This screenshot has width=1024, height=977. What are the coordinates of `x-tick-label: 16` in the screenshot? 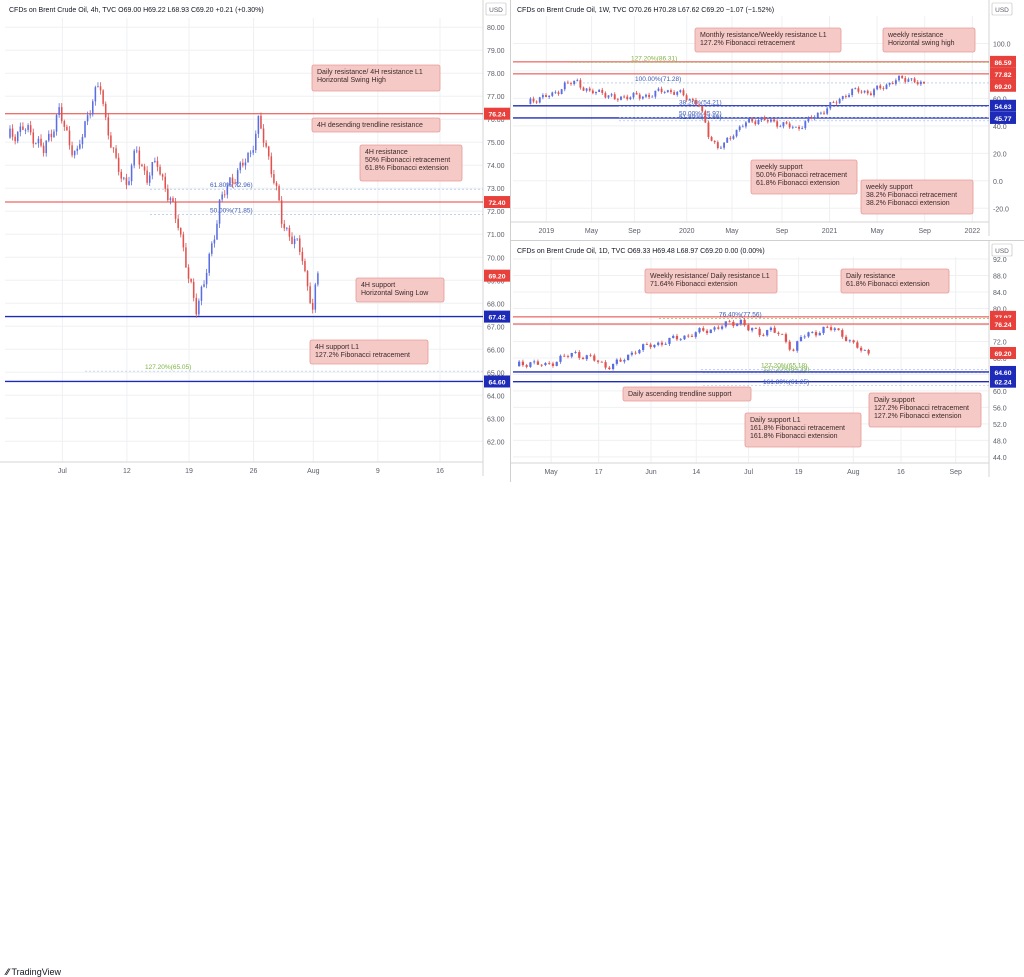 It's located at (440, 471).